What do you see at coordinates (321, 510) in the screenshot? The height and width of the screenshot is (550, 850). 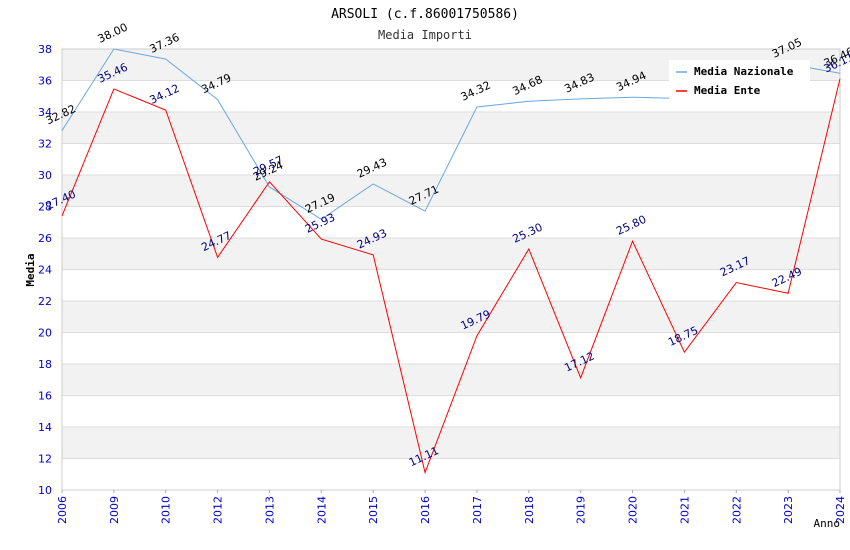 I see `x-tick-label: 2014` at bounding box center [321, 510].